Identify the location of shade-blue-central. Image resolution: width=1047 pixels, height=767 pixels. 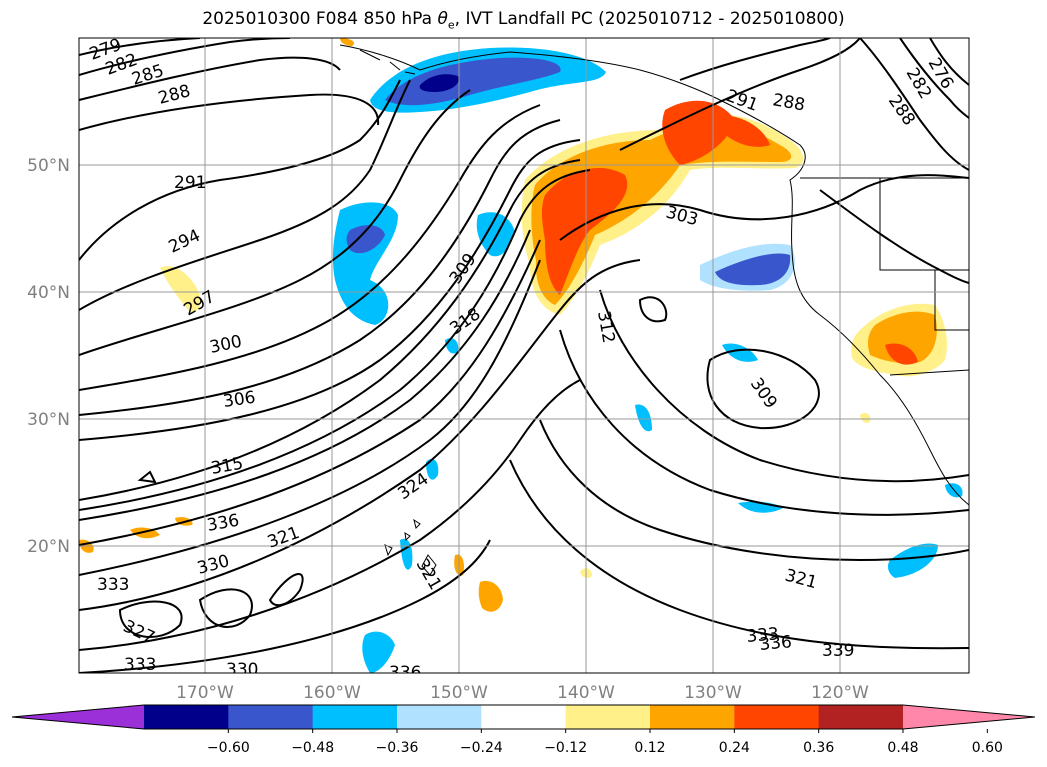
(495, 234).